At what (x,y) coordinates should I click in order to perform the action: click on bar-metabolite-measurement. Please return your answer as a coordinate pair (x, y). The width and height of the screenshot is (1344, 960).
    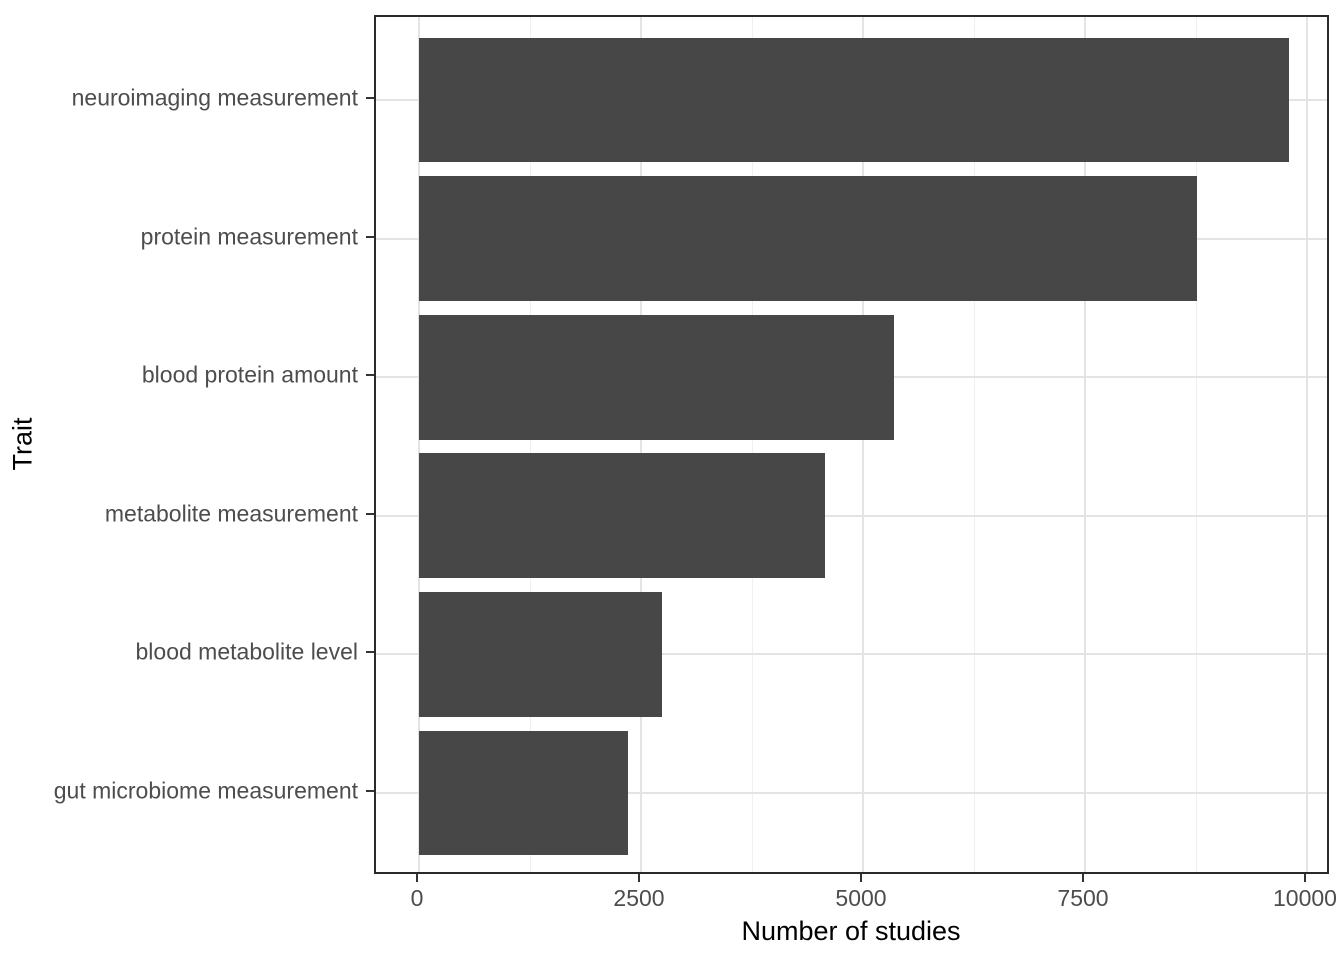
    Looking at the image, I should click on (622, 516).